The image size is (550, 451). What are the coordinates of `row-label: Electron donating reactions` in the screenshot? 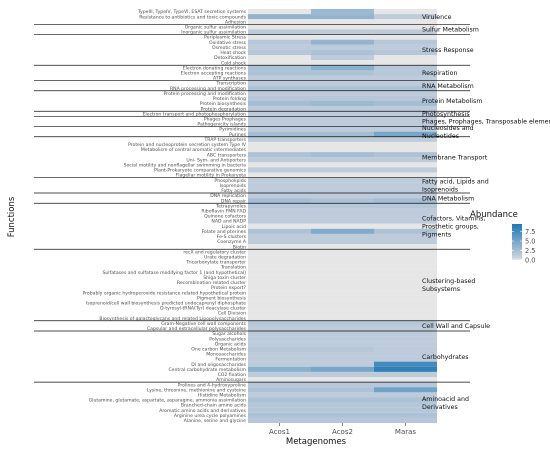 It's located at (215, 68).